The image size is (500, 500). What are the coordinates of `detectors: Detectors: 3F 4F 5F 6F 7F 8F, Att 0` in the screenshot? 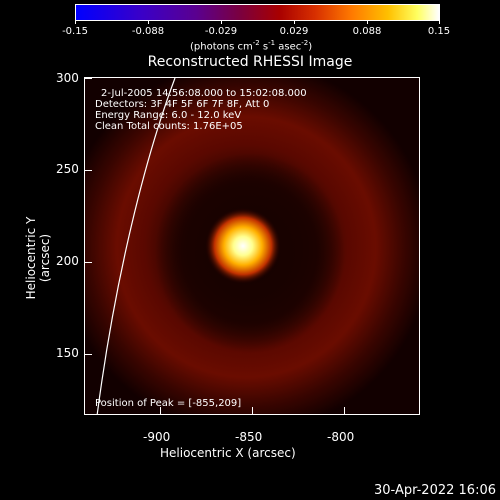 It's located at (182, 104).